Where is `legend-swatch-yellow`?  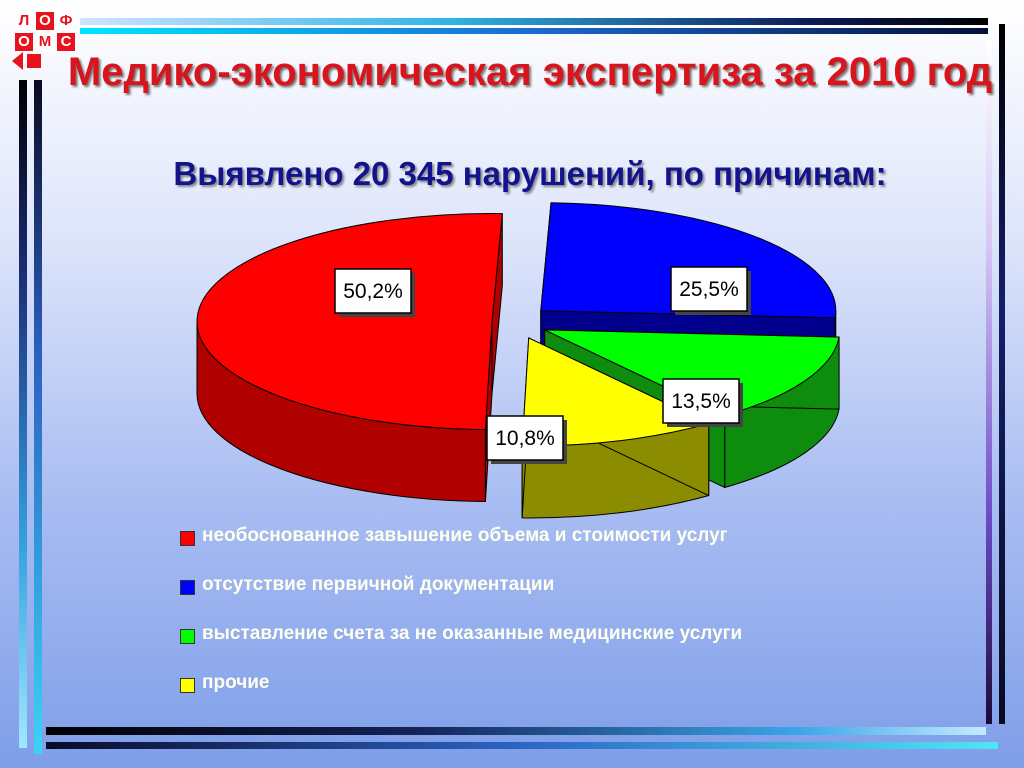
legend-swatch-yellow is located at coordinates (187, 685).